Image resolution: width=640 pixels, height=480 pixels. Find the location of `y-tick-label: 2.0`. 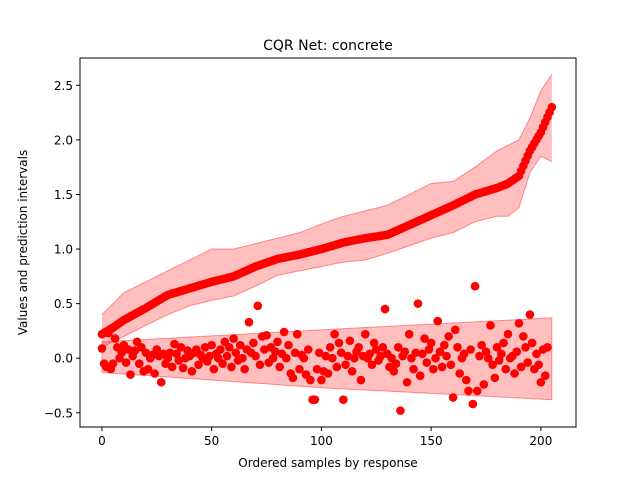

y-tick-label: 2.0 is located at coordinates (63, 140).